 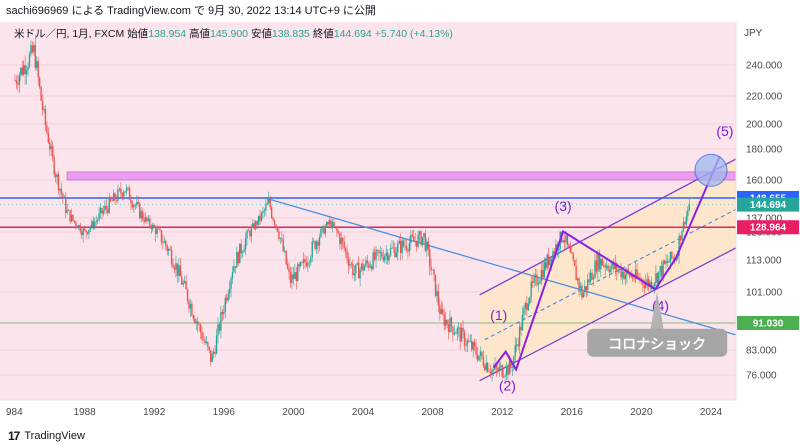 I want to click on price-144-694-badge, so click(x=768, y=204).